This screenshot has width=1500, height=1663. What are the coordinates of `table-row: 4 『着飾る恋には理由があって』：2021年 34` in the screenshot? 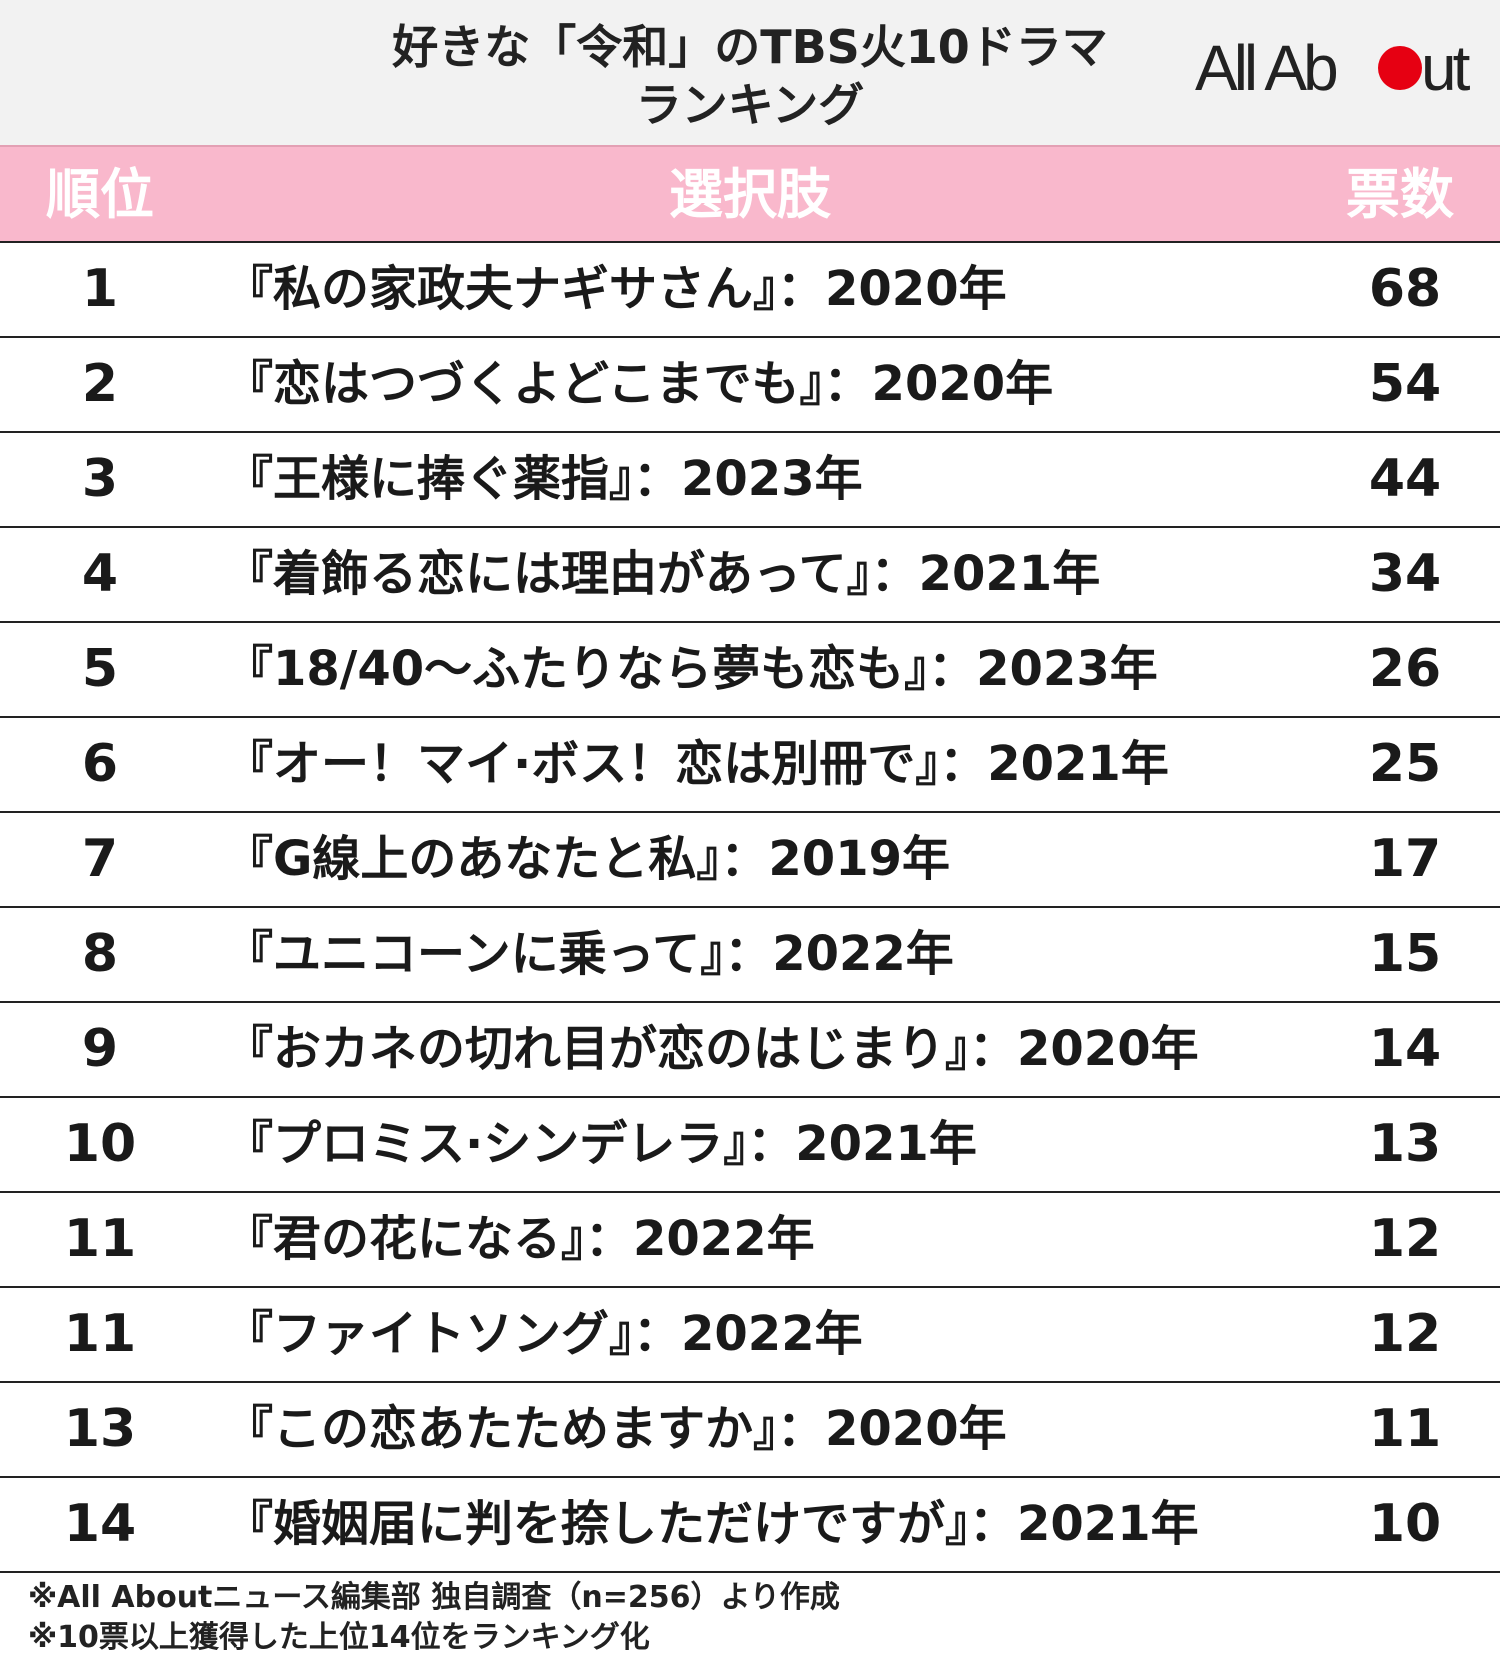 It's located at (750, 575).